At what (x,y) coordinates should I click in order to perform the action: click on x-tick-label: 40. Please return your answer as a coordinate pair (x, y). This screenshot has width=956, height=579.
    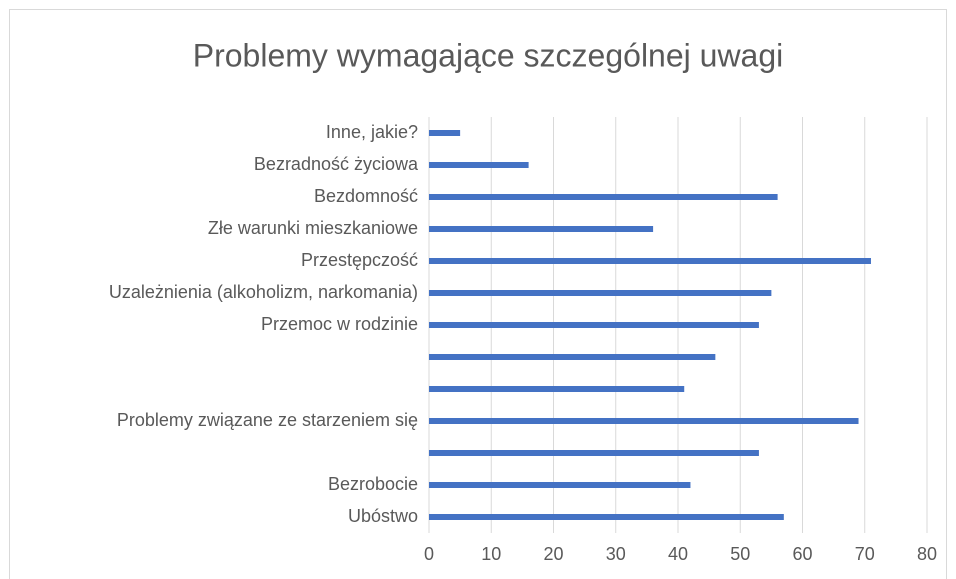
    Looking at the image, I should click on (678, 554).